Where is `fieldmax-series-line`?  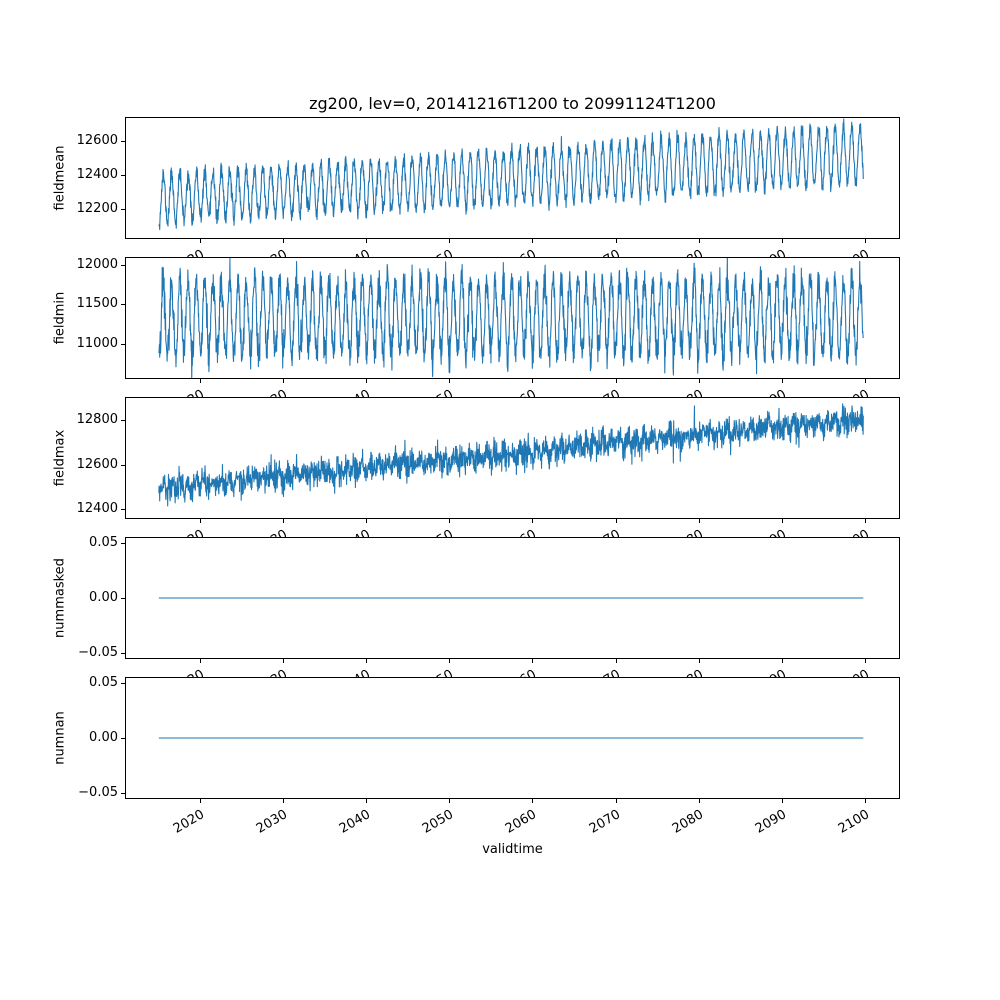
fieldmax-series-line is located at coordinates (511, 455).